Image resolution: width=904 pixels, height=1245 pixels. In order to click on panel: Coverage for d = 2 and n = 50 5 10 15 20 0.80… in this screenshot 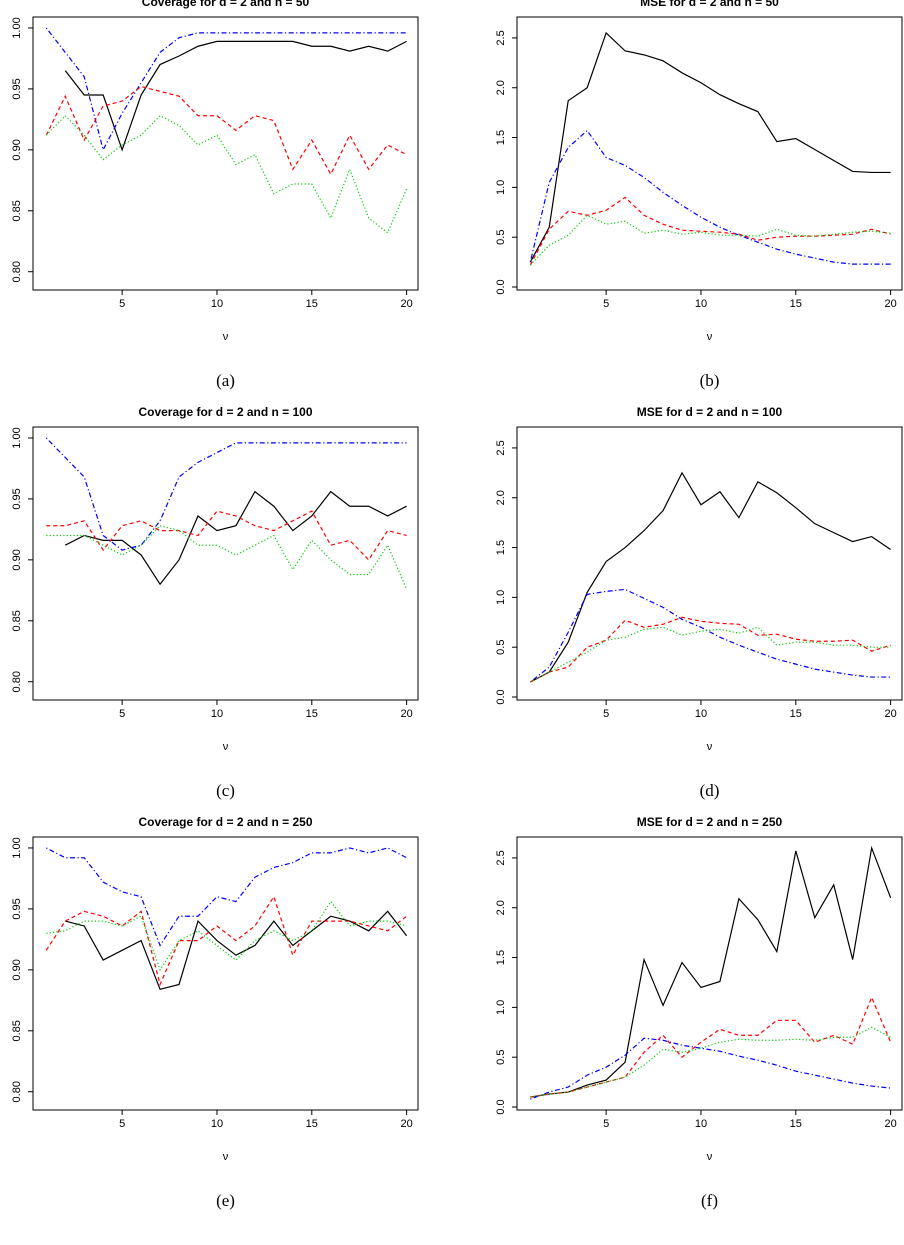, I will do `click(215, 195)`.